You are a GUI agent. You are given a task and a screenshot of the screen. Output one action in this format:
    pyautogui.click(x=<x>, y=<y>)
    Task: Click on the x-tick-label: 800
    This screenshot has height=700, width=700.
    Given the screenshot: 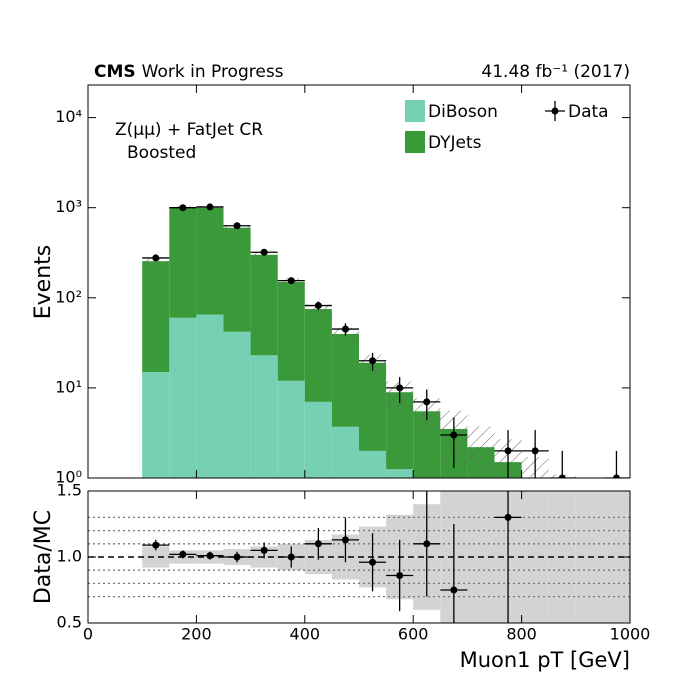 What is the action you would take?
    pyautogui.click(x=521, y=634)
    